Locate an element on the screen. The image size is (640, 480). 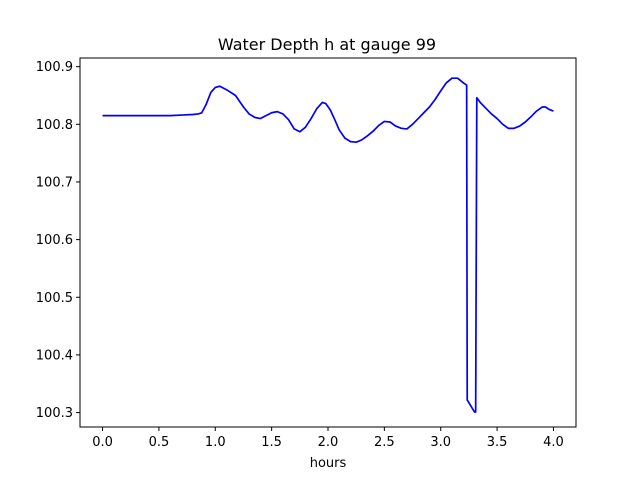
x-tick-label: 2.5 is located at coordinates (384, 442).